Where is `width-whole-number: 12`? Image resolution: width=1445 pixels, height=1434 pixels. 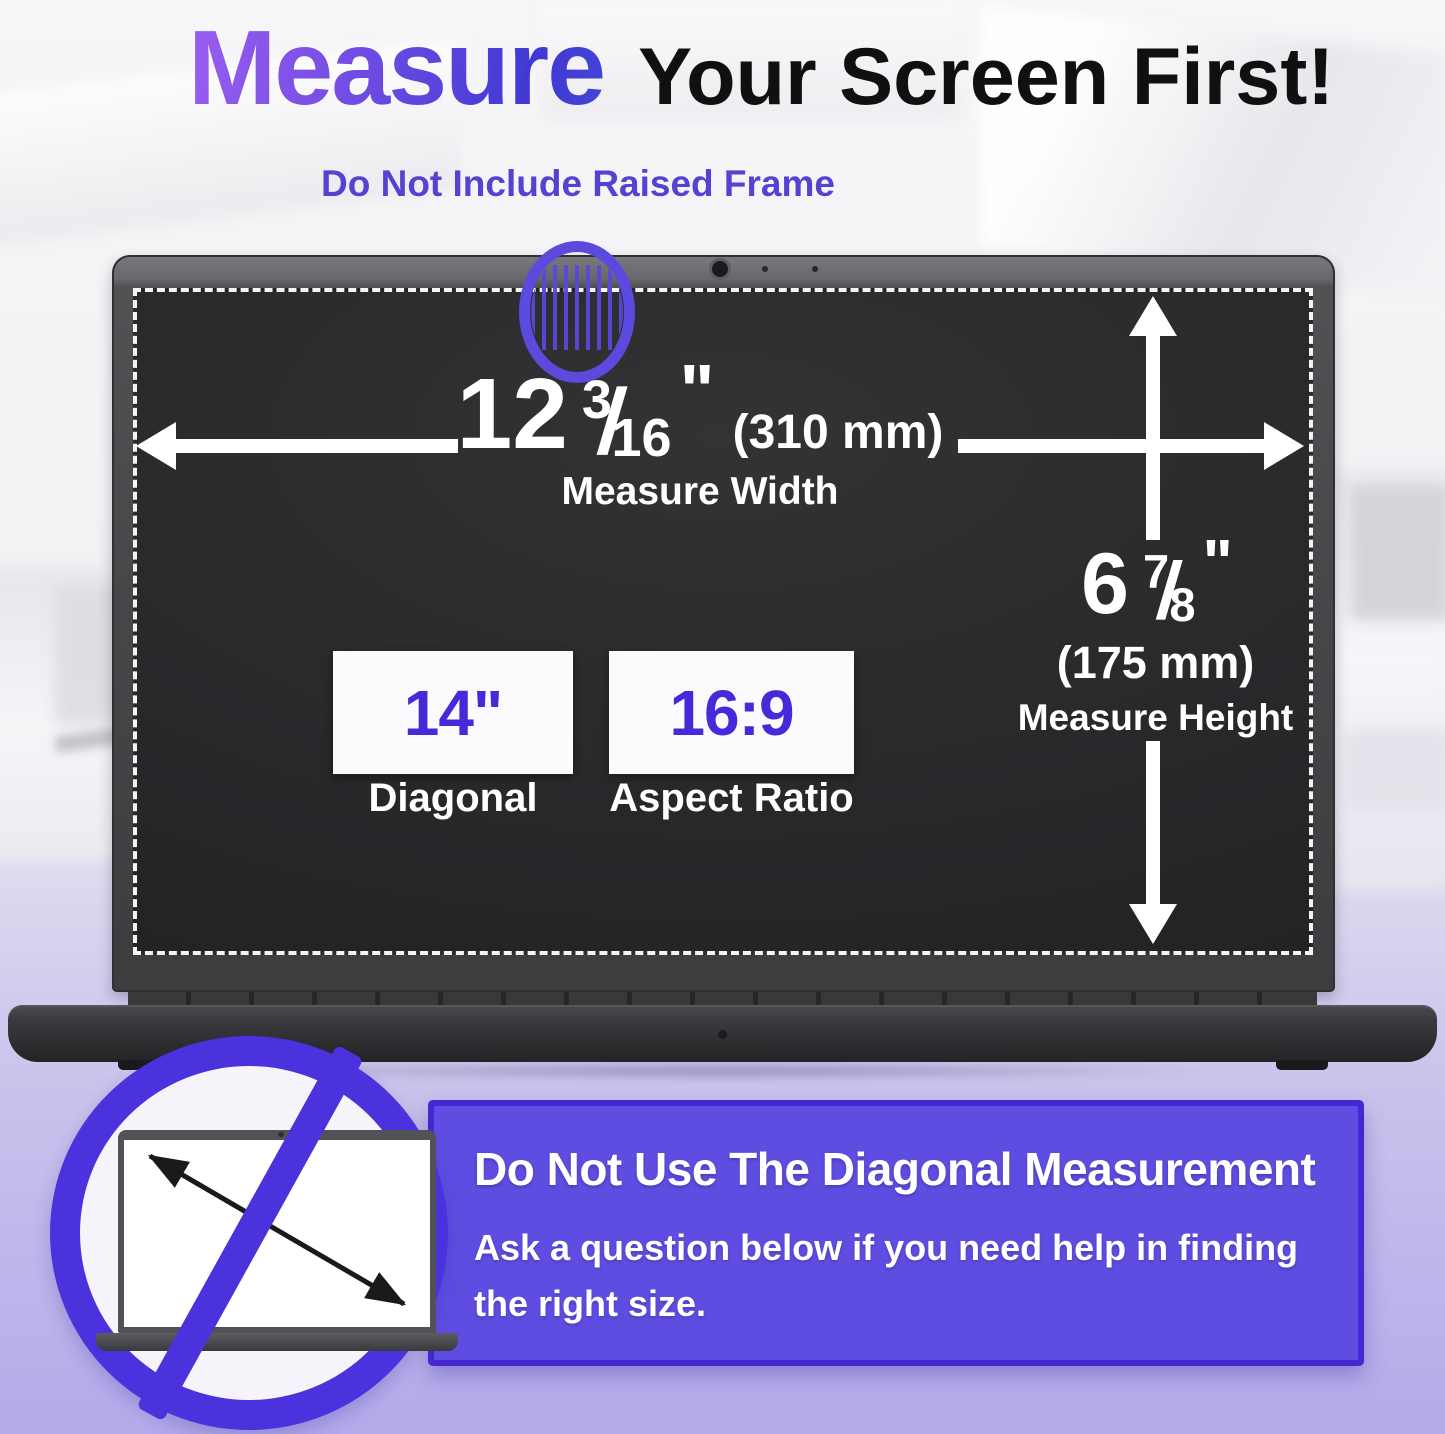 width-whole-number: 12 is located at coordinates (512, 414).